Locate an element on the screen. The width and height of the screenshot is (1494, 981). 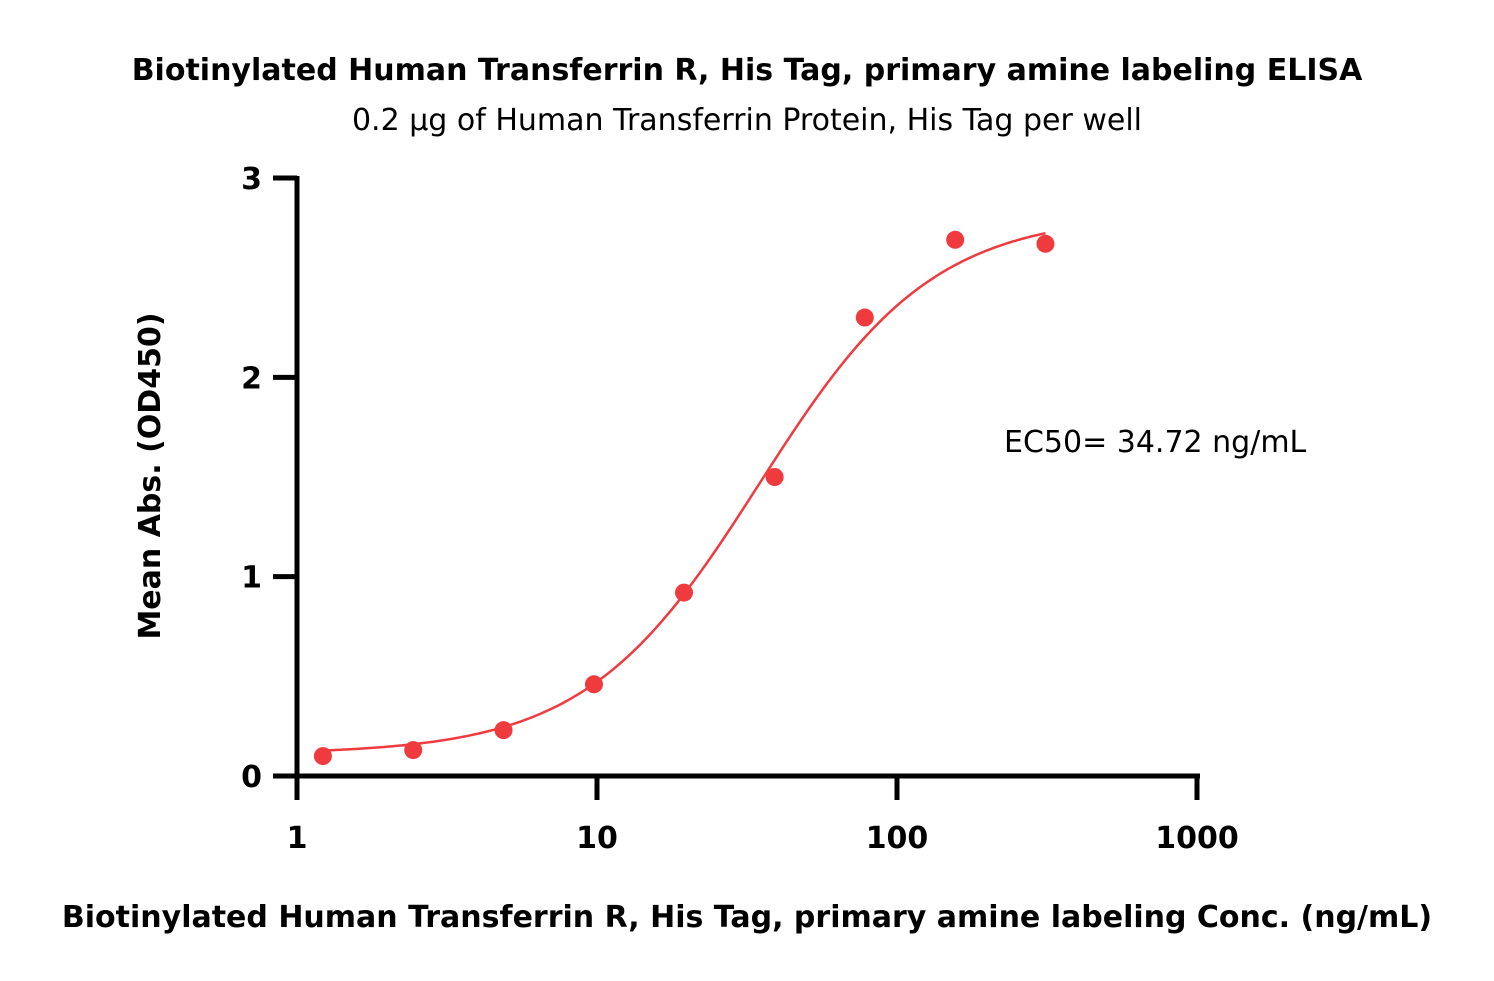
y-axis-label: Mean Abs. (OD450) is located at coordinates (150, 475).